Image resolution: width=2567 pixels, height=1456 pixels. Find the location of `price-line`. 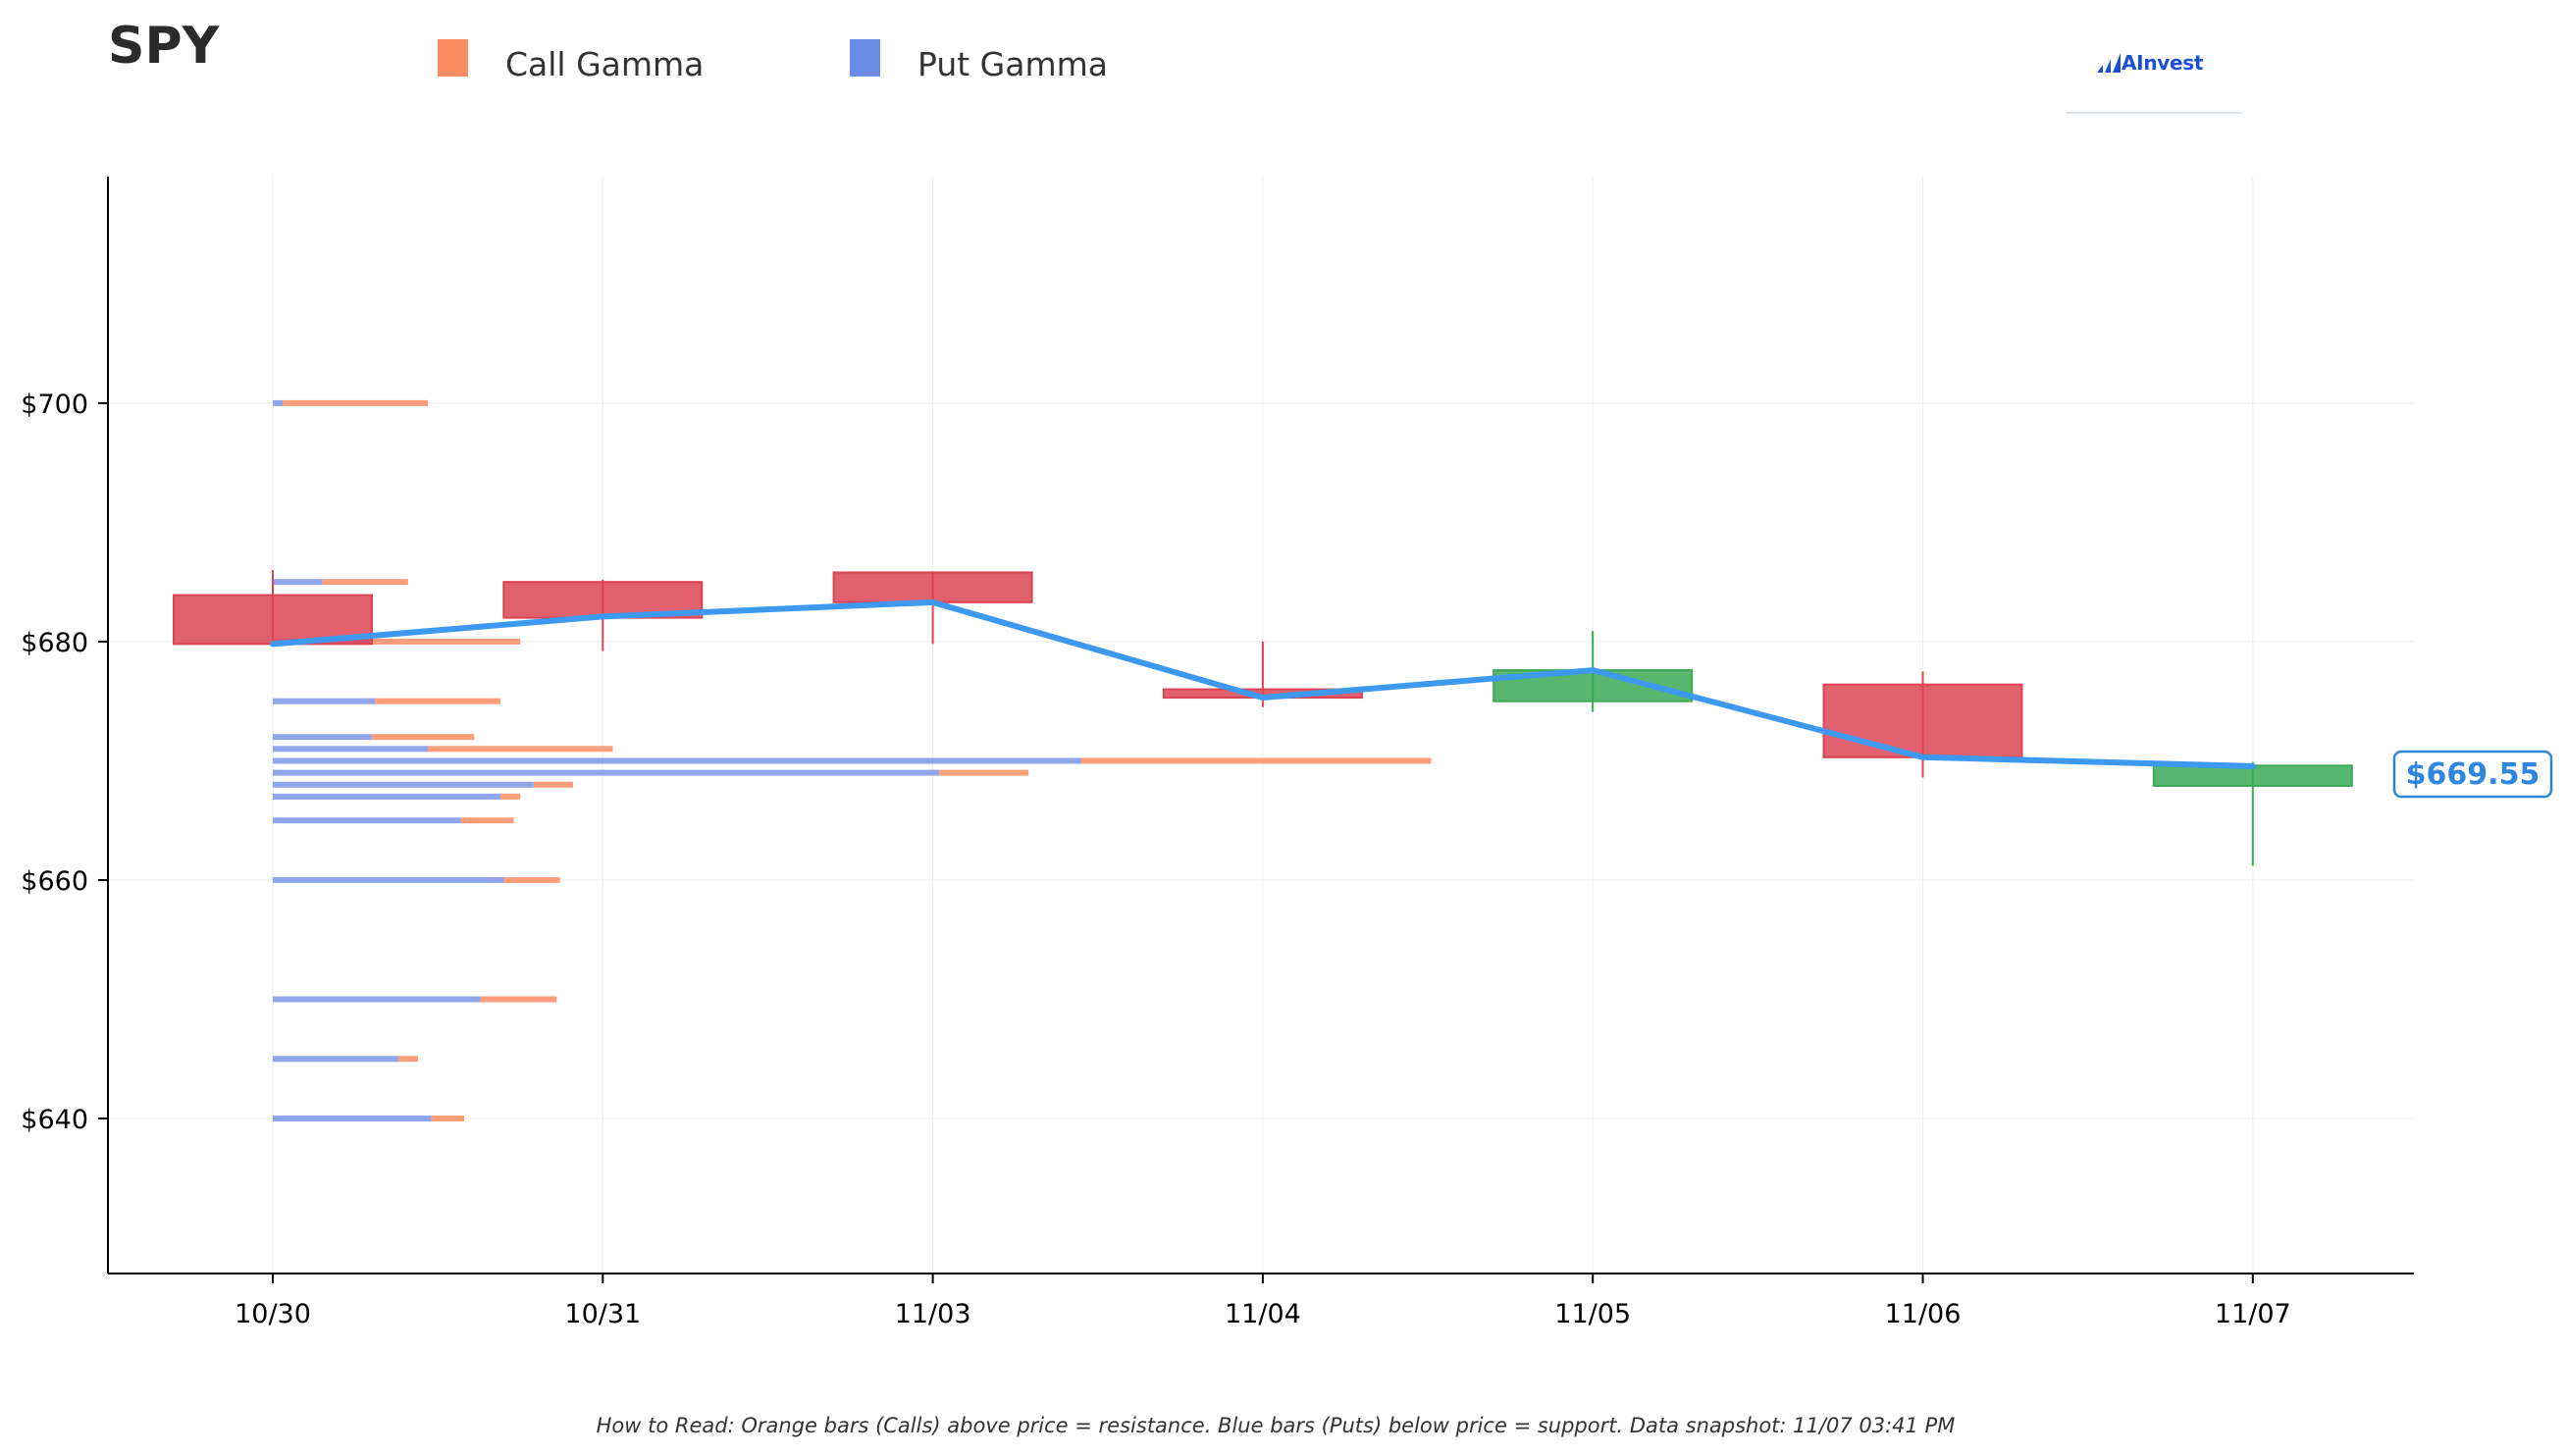

price-line is located at coordinates (1263, 683).